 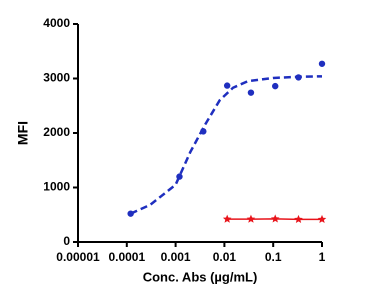 What do you see at coordinates (78, 257) in the screenshot?
I see `x-tick-label: 0.00001` at bounding box center [78, 257].